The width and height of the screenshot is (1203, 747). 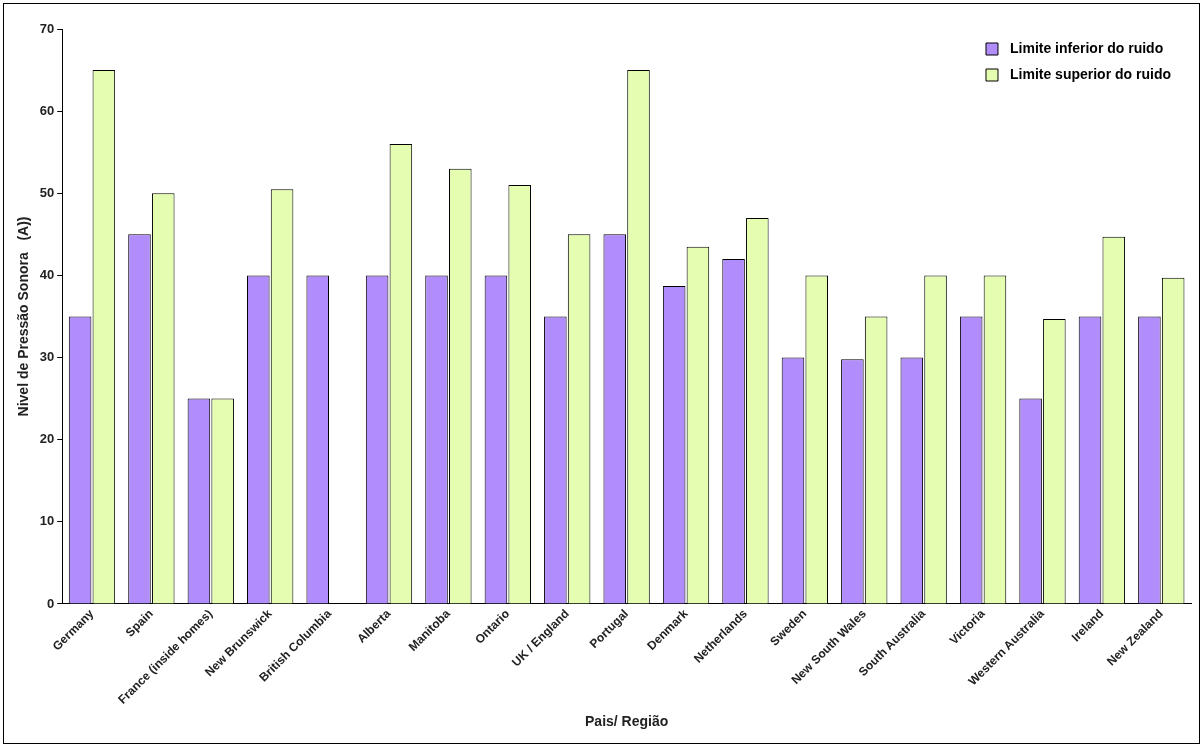 I want to click on y-tick-label: 20, so click(x=47, y=439).